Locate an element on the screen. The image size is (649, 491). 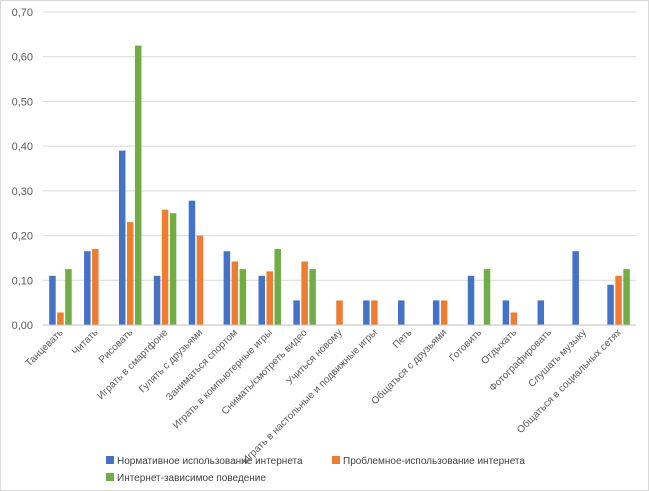
x-category-label: Гулять с друзьями is located at coordinates (171, 361).